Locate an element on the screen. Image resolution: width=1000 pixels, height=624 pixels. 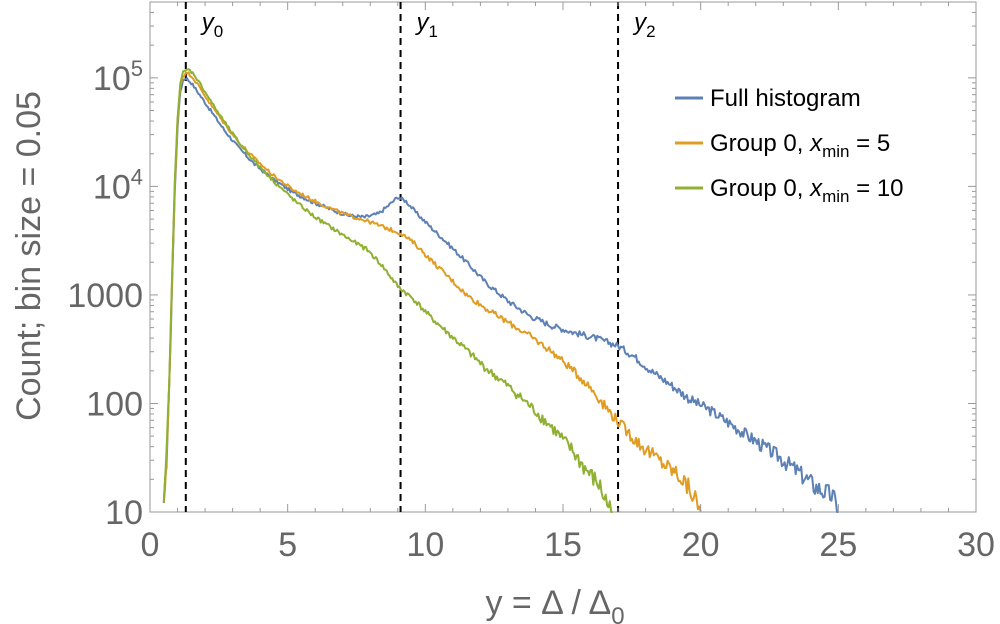
x-tick-label: 30 is located at coordinates (976, 545).